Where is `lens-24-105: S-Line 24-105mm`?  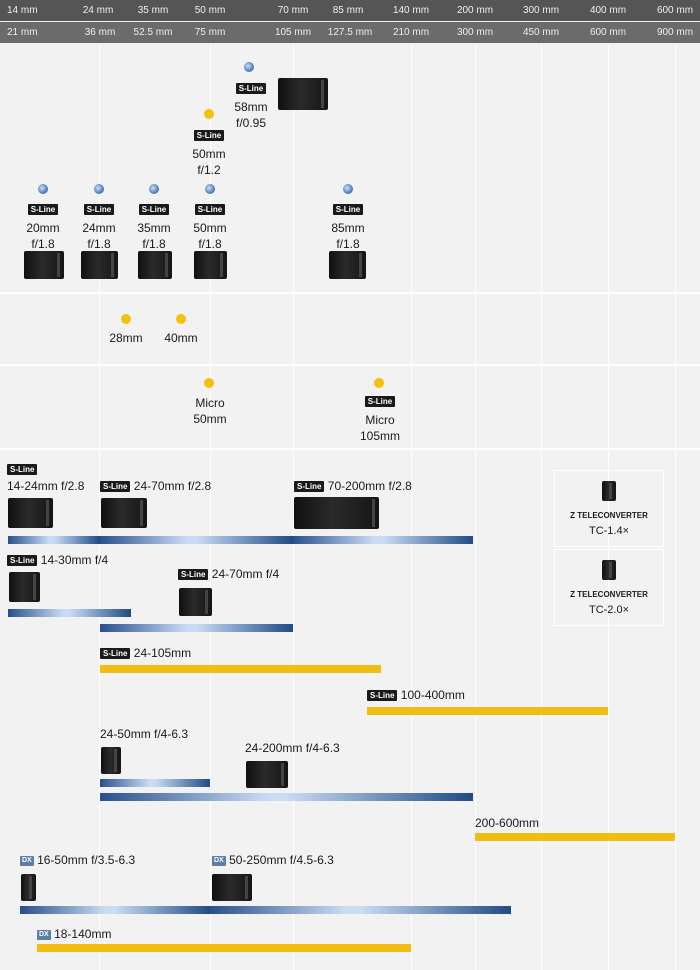
lens-24-105: S-Line 24-105mm is located at coordinates (145, 653).